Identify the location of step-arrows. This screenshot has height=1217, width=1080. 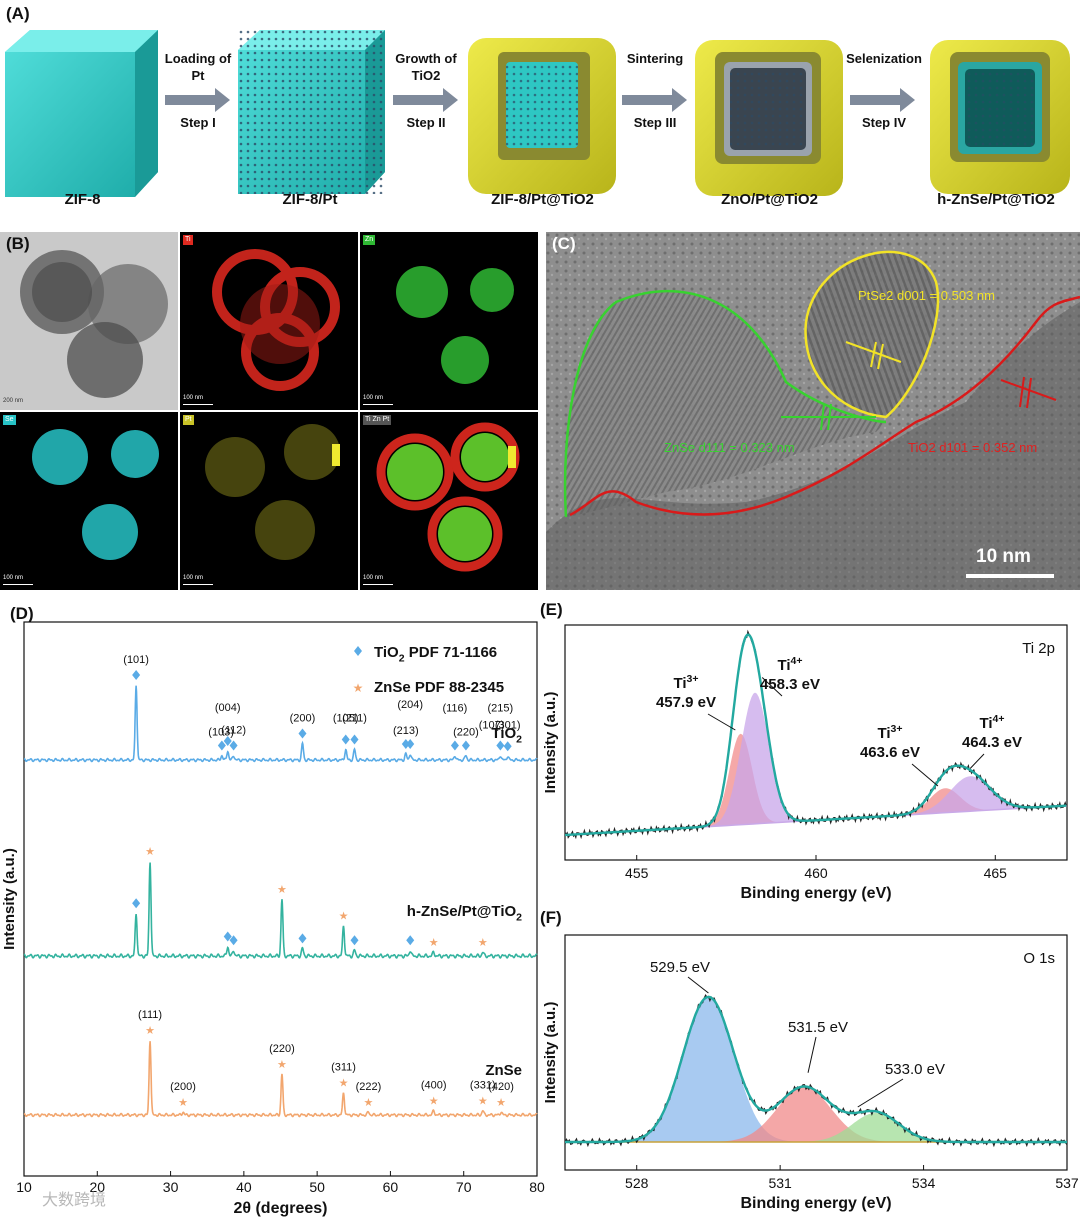
(540, 100).